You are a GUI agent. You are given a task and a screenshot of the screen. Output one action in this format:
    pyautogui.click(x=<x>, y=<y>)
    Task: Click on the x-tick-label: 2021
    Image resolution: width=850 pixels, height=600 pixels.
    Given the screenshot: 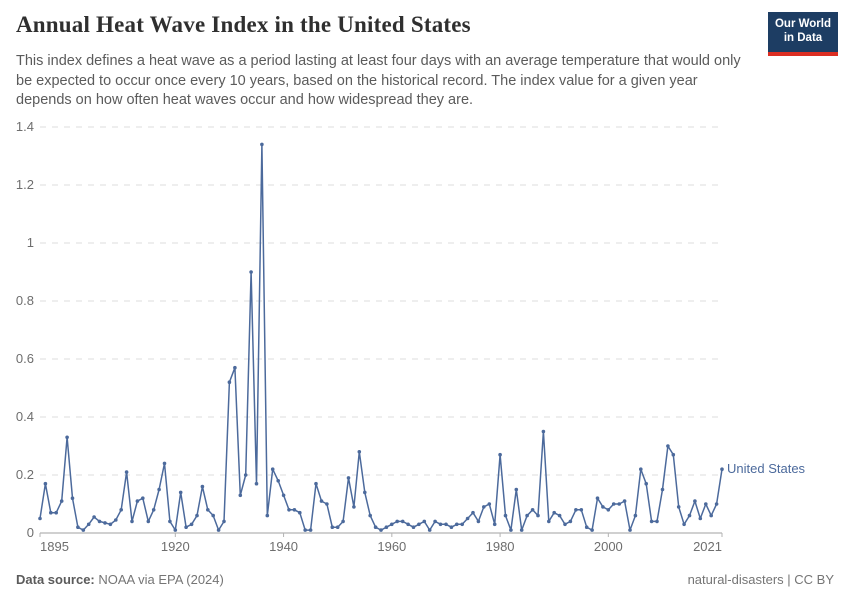 What is the action you would take?
    pyautogui.click(x=707, y=546)
    